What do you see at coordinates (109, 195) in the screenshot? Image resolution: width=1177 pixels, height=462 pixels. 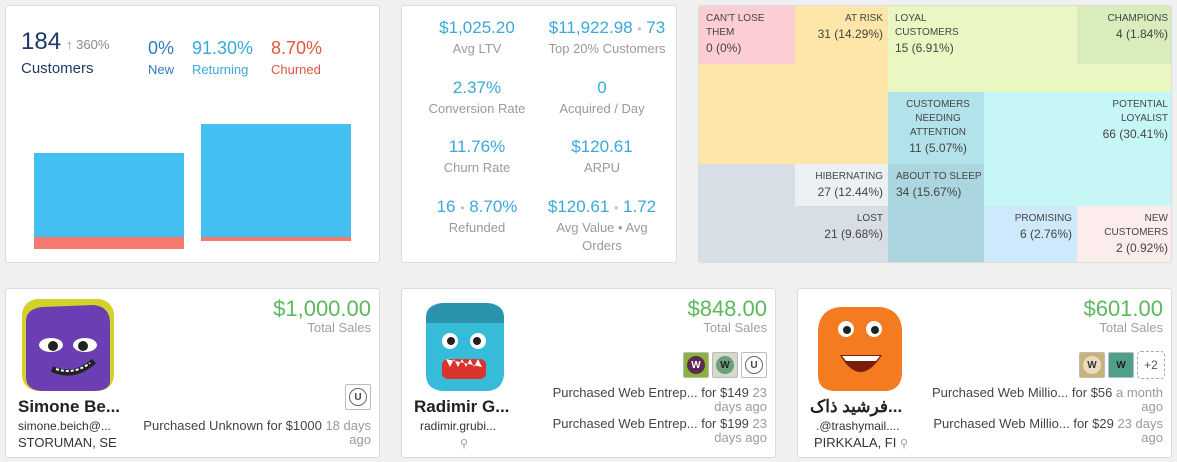 I see `bar-returning-previous` at bounding box center [109, 195].